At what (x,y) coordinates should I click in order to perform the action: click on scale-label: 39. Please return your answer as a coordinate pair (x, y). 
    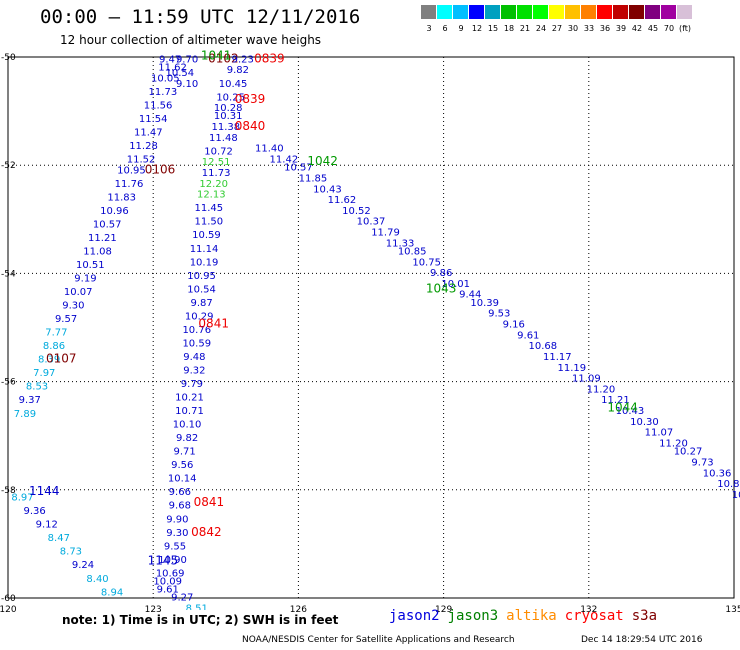
    Looking at the image, I should click on (621, 28).